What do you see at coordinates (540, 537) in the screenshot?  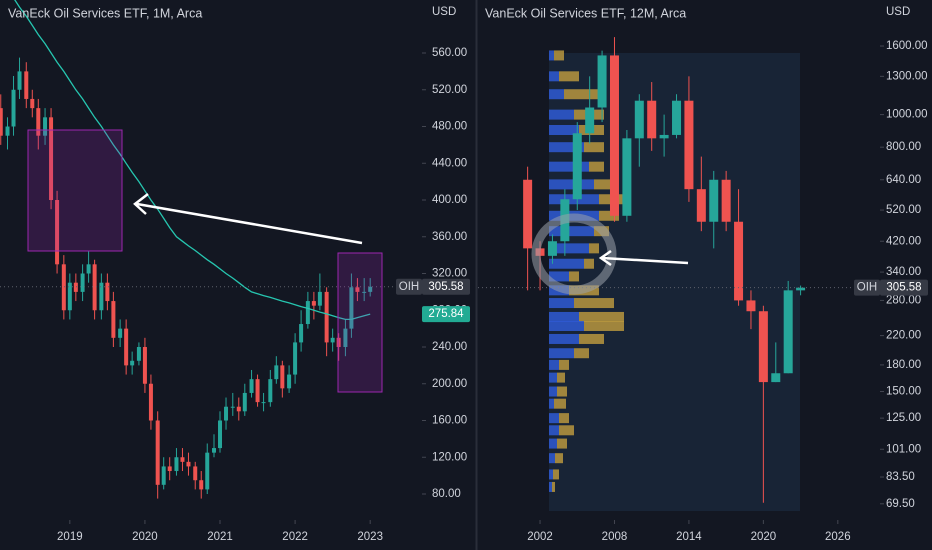 I see `x-tick-label: 2002` at bounding box center [540, 537].